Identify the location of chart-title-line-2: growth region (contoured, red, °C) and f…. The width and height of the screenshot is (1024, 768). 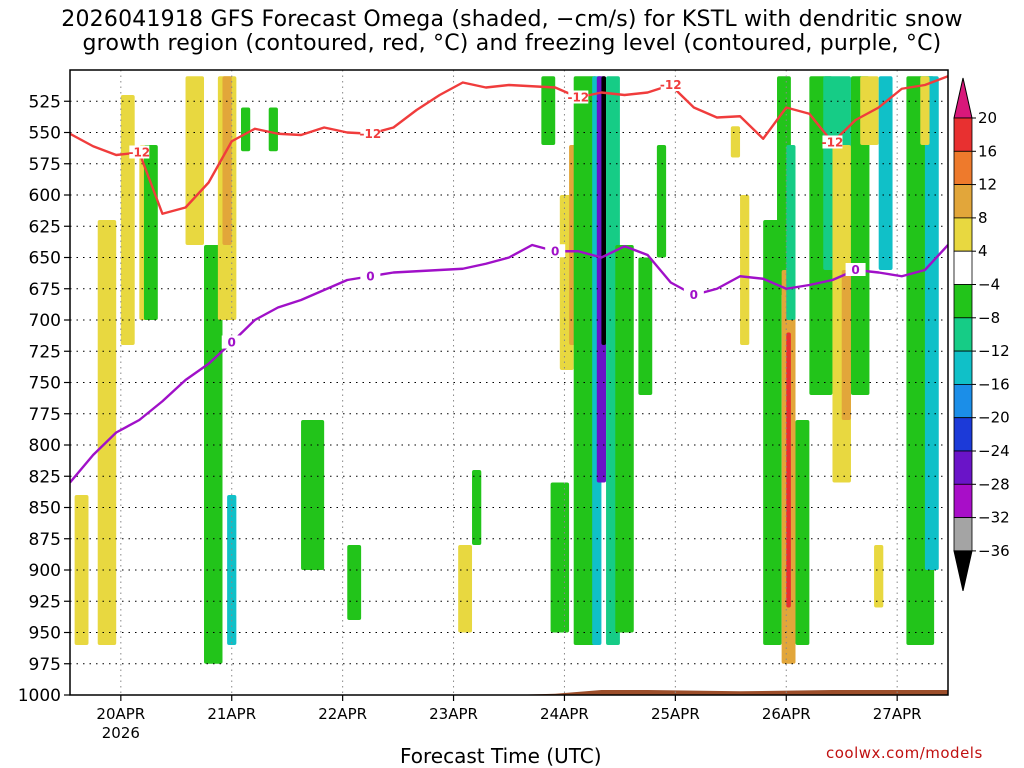
(512, 43).